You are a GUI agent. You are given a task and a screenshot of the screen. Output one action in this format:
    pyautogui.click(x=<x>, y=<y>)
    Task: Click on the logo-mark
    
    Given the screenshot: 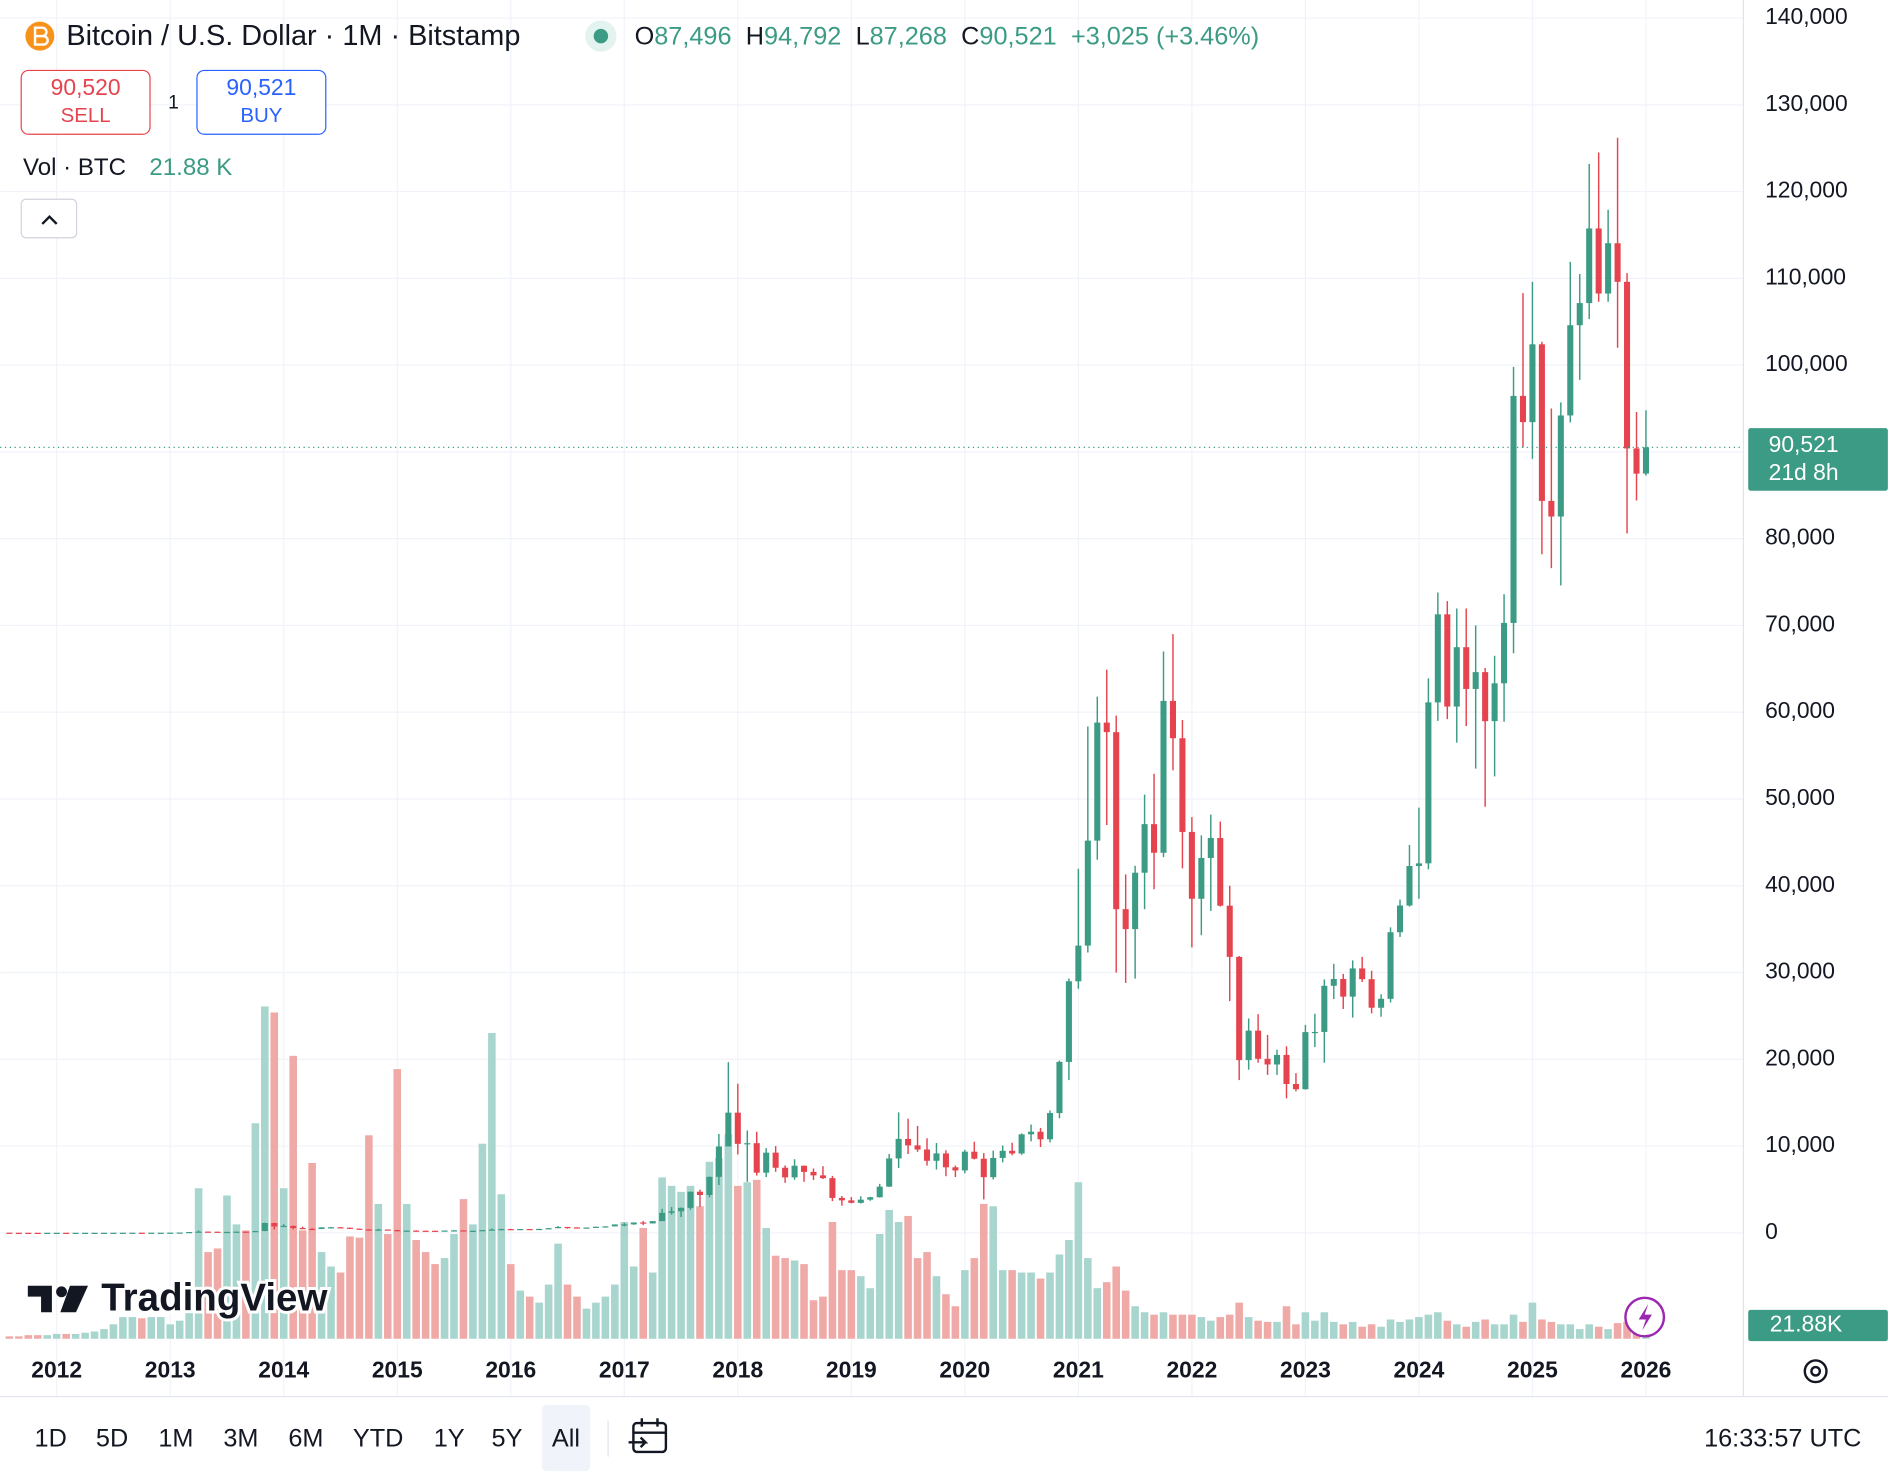 What is the action you would take?
    pyautogui.click(x=61, y=1292)
    